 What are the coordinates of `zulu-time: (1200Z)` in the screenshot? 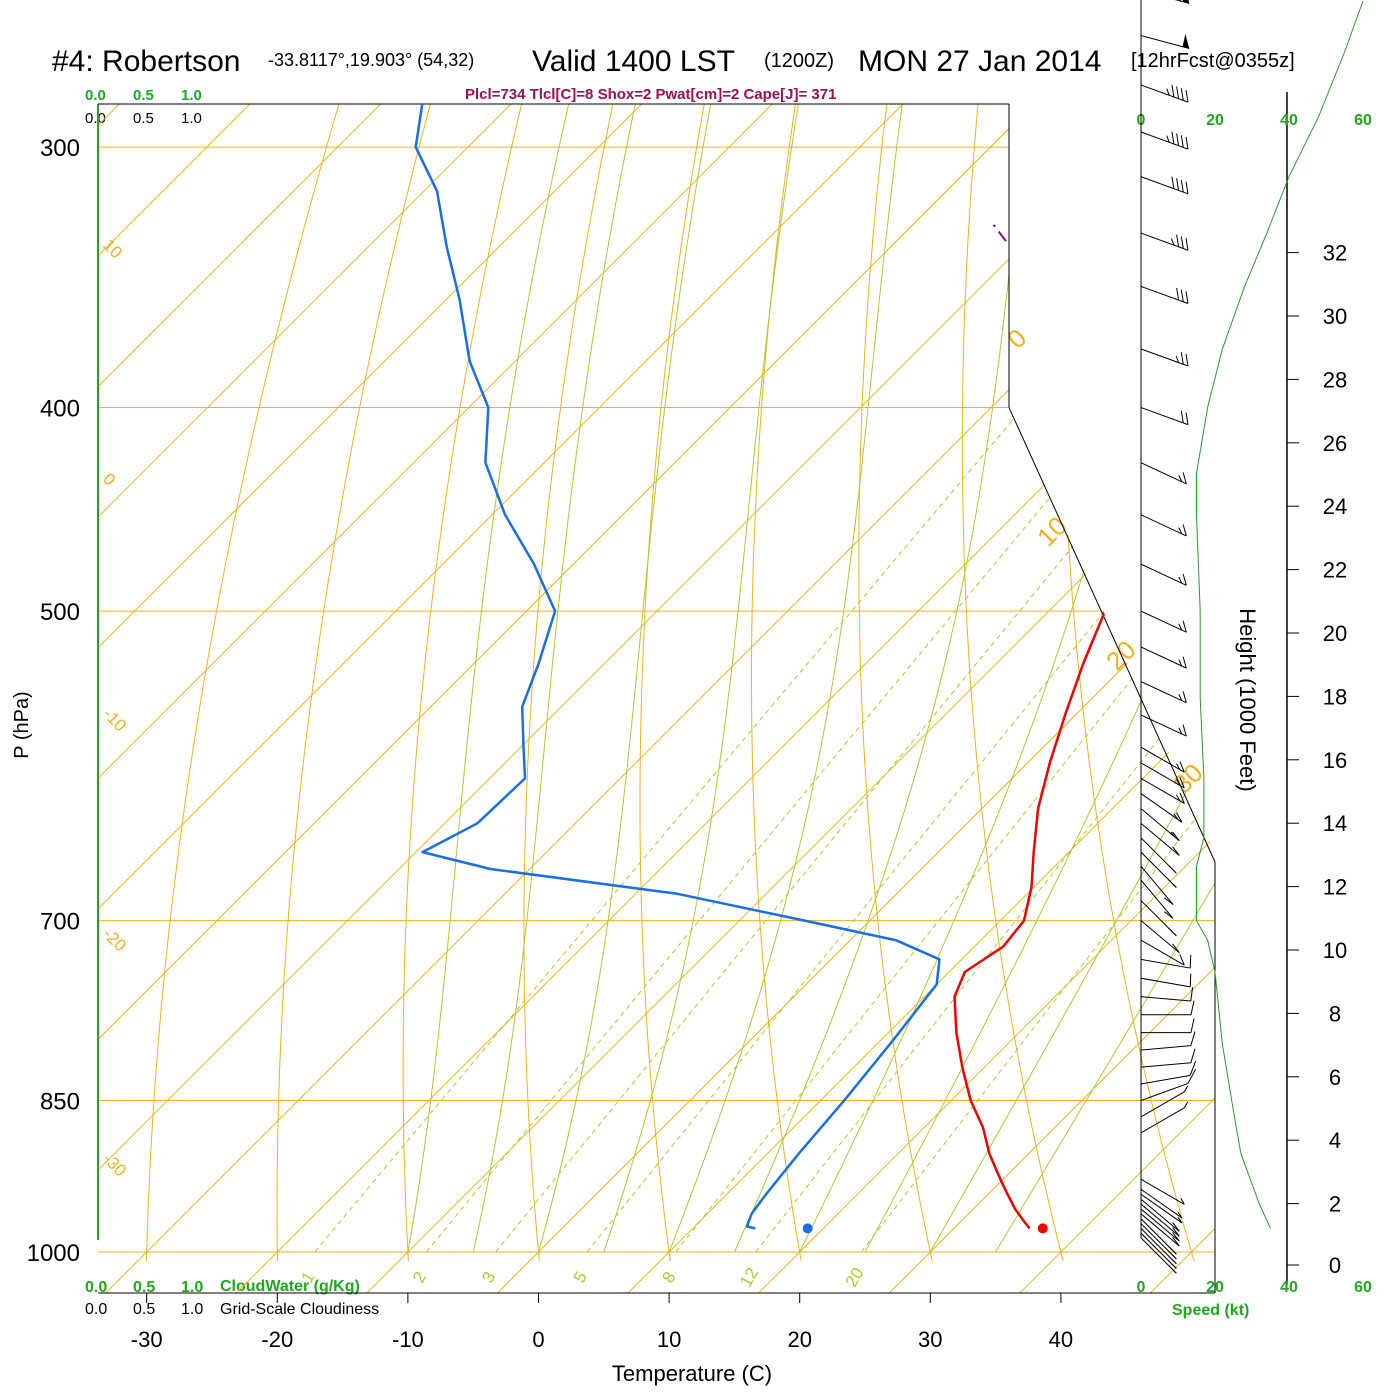 It's located at (799, 61).